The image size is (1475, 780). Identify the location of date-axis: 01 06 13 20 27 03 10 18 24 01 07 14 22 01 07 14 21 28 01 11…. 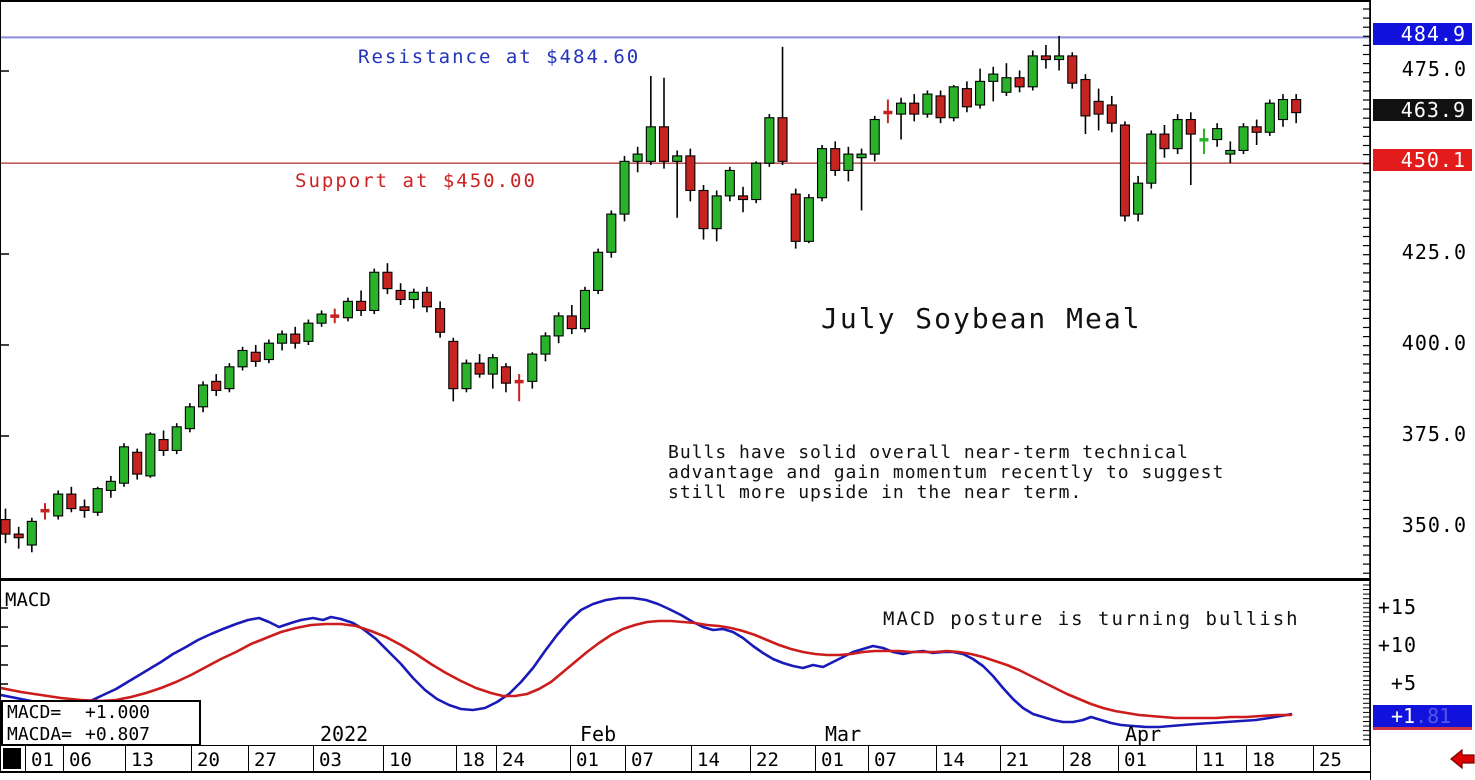
(685, 759).